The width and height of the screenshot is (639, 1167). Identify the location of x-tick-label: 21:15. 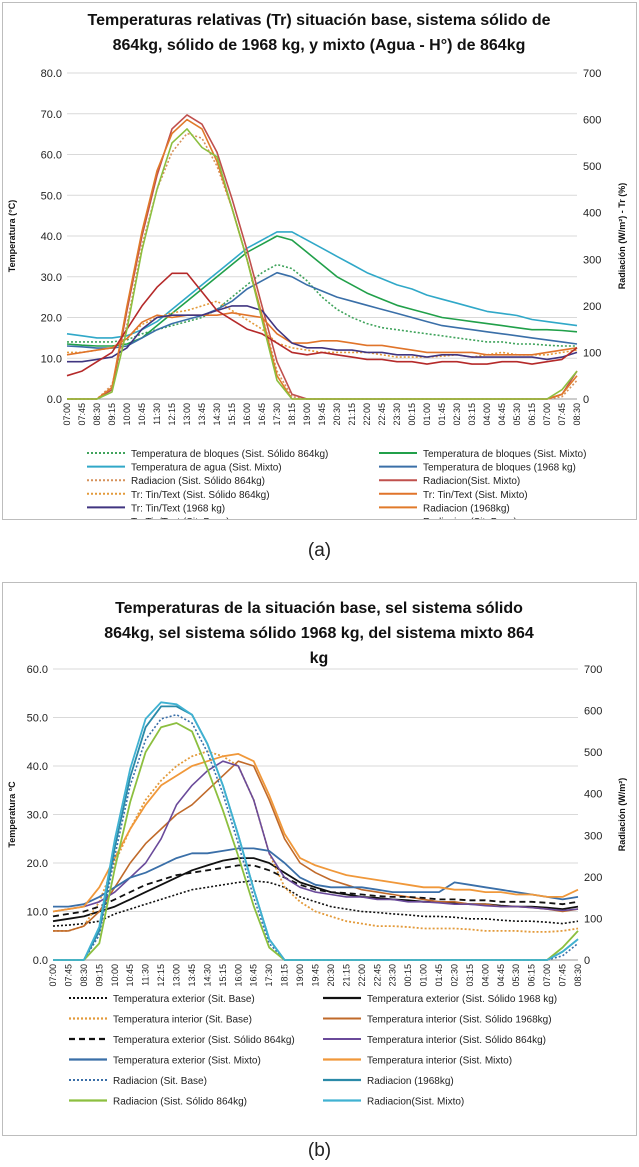
(352, 414).